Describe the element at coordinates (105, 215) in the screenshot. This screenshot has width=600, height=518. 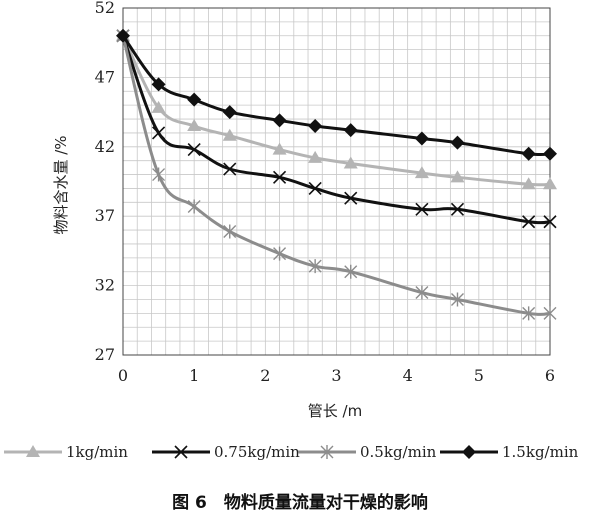
I see `y-tick-label: 37` at that location.